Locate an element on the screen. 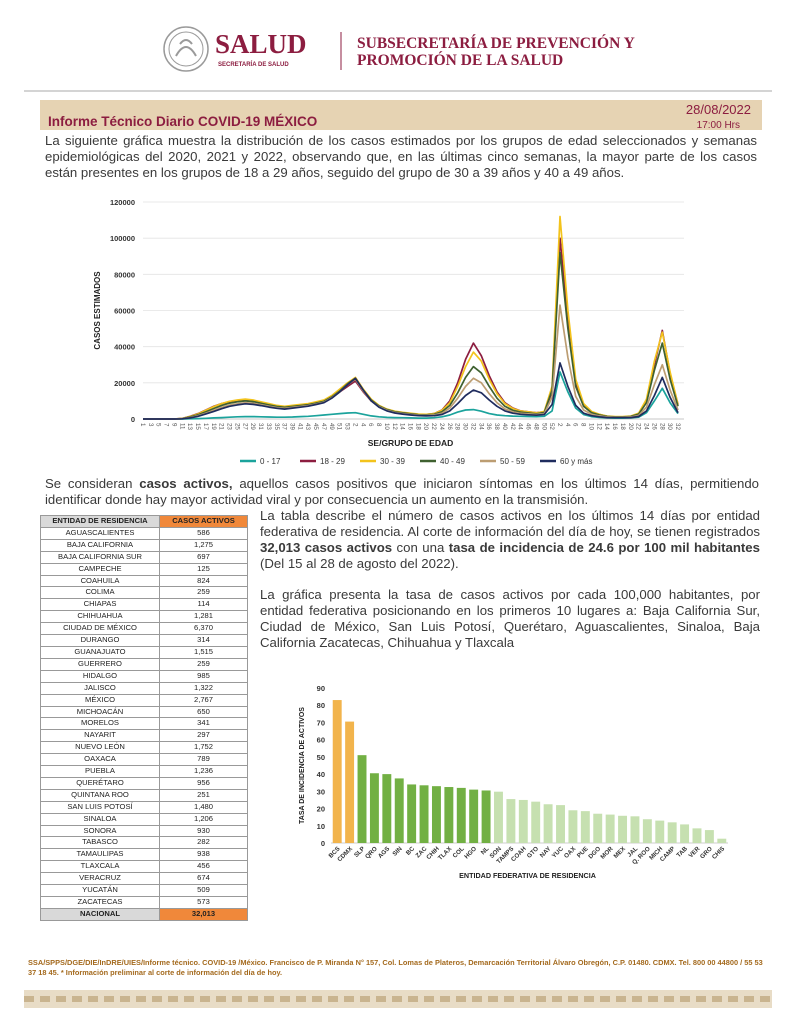  table-row: AGUASCALIENTES 586 is located at coordinates (144, 533).